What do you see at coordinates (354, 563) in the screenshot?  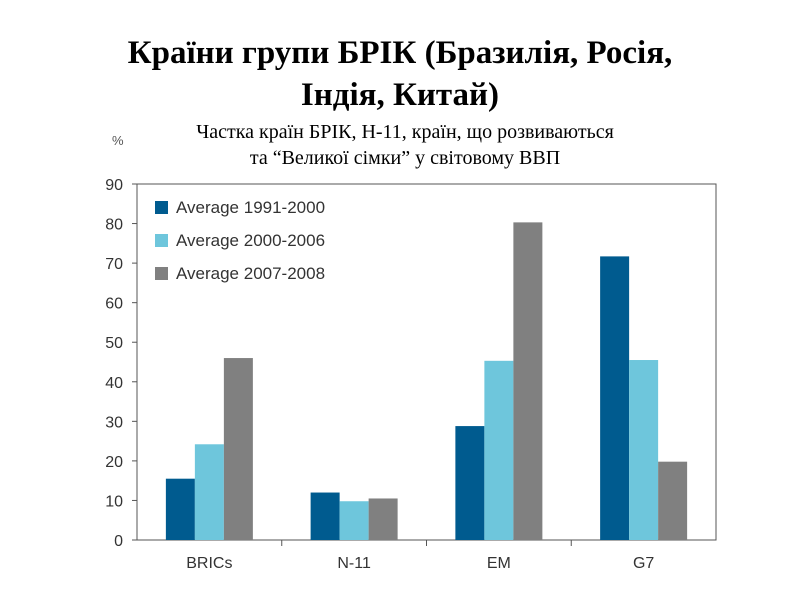 I see `x-tick-label: N-11` at bounding box center [354, 563].